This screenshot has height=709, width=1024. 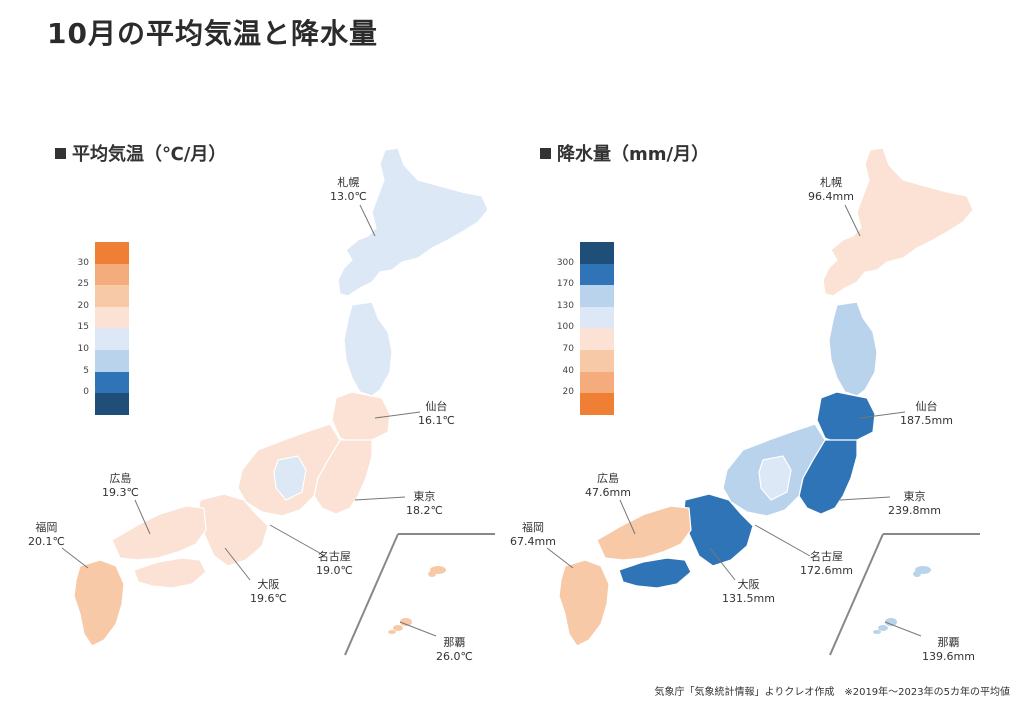 I want to click on city-label-osaka: 大阪 19.6℃, so click(x=268, y=591).